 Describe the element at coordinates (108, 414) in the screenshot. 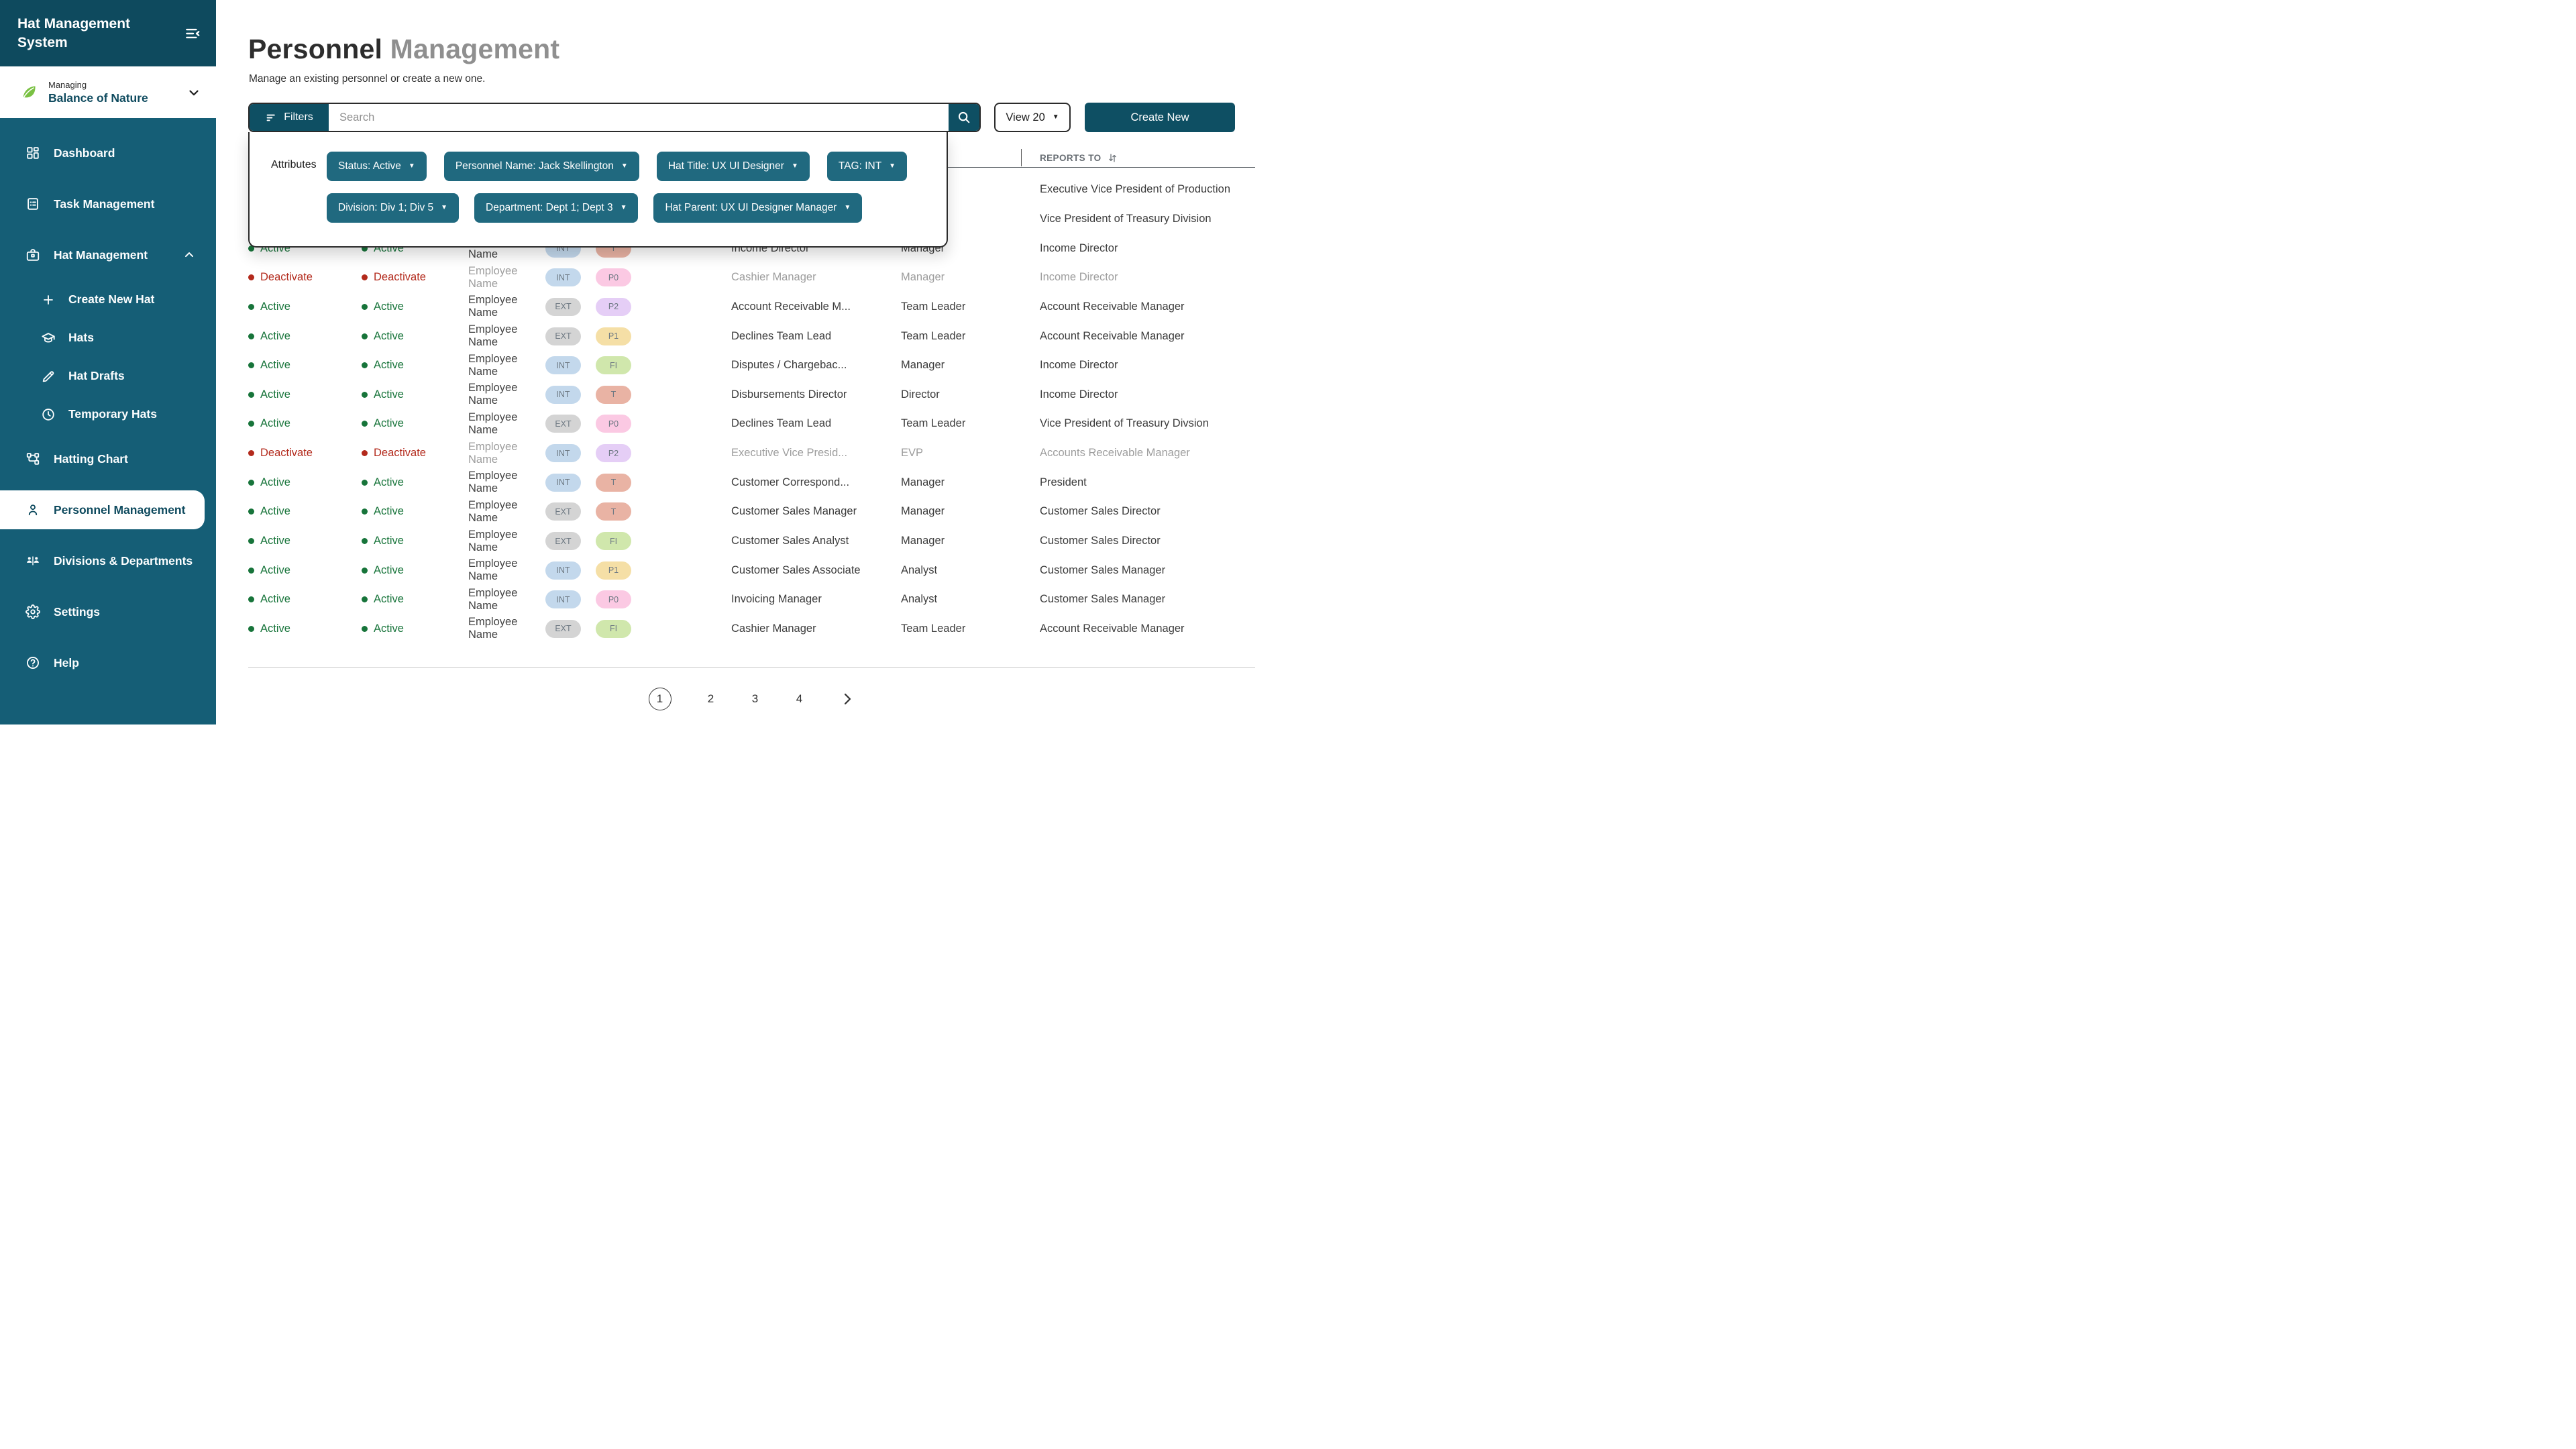

I see `sidebar-item-temporary-hats: Temporary Hats` at that location.